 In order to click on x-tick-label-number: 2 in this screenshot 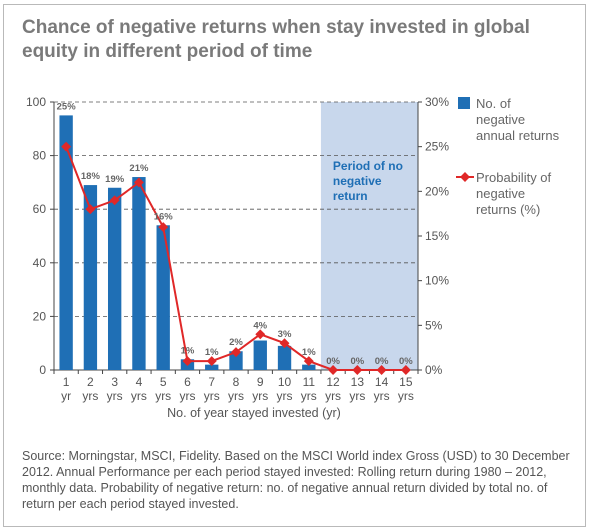, I will do `click(90, 382)`.